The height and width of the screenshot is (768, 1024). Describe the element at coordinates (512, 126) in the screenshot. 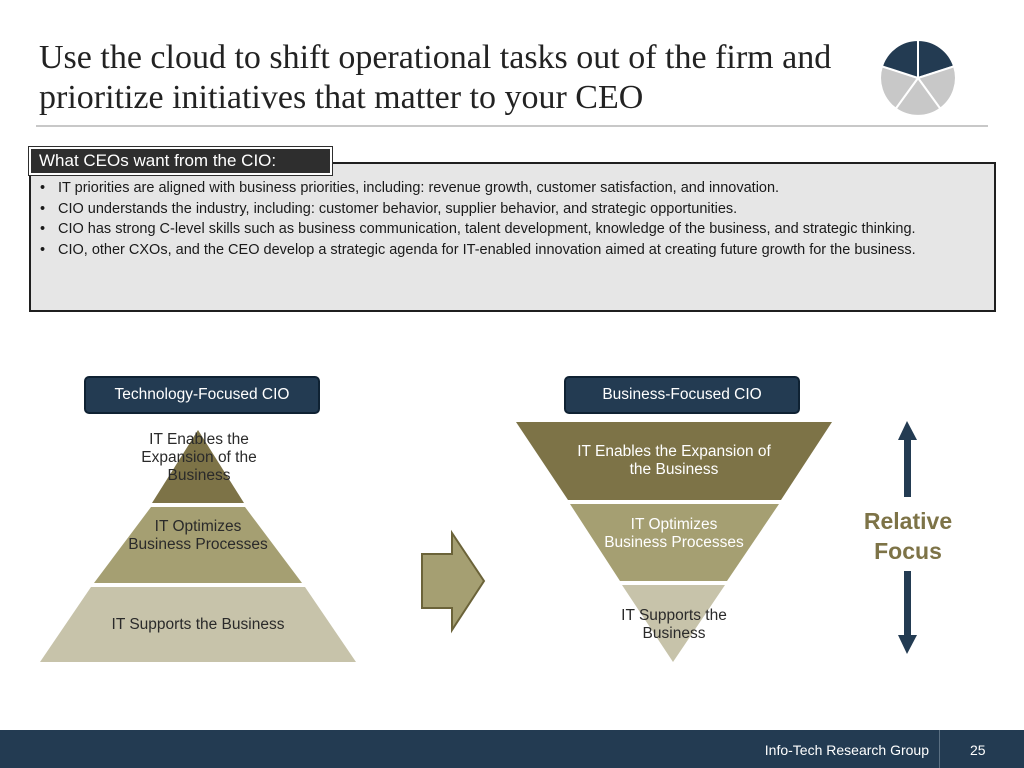

I see `title-divider` at that location.